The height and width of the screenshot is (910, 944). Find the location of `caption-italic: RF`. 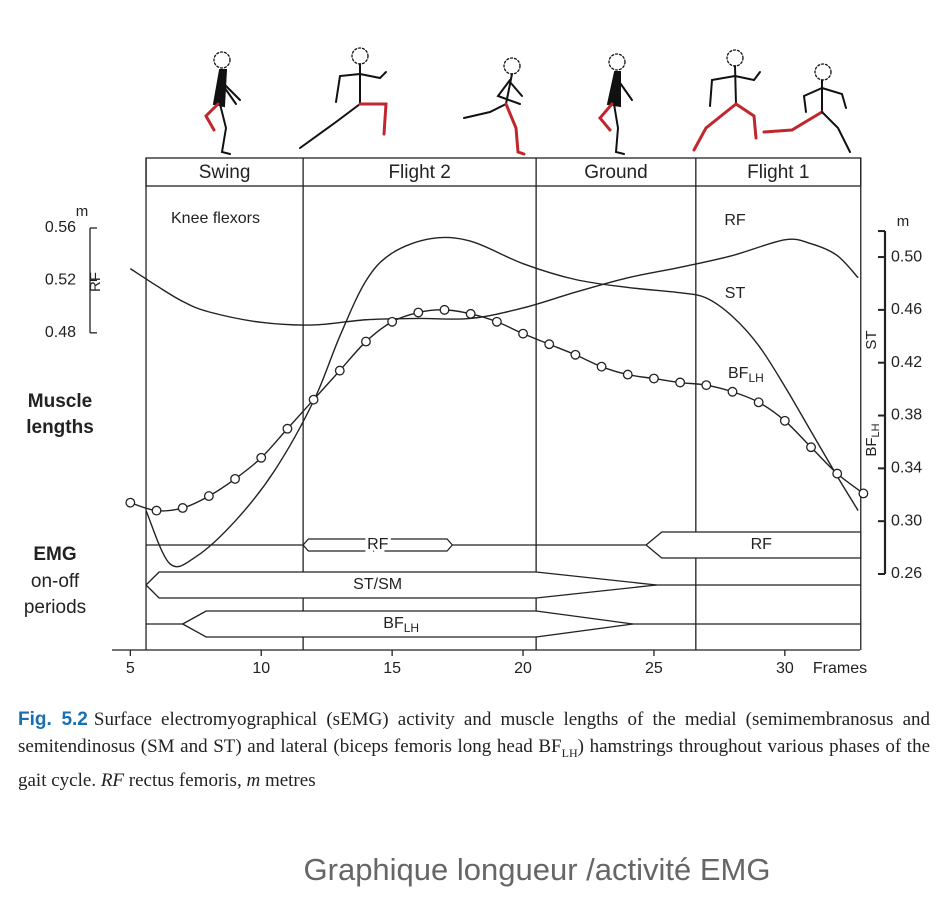

caption-italic: RF is located at coordinates (112, 780).